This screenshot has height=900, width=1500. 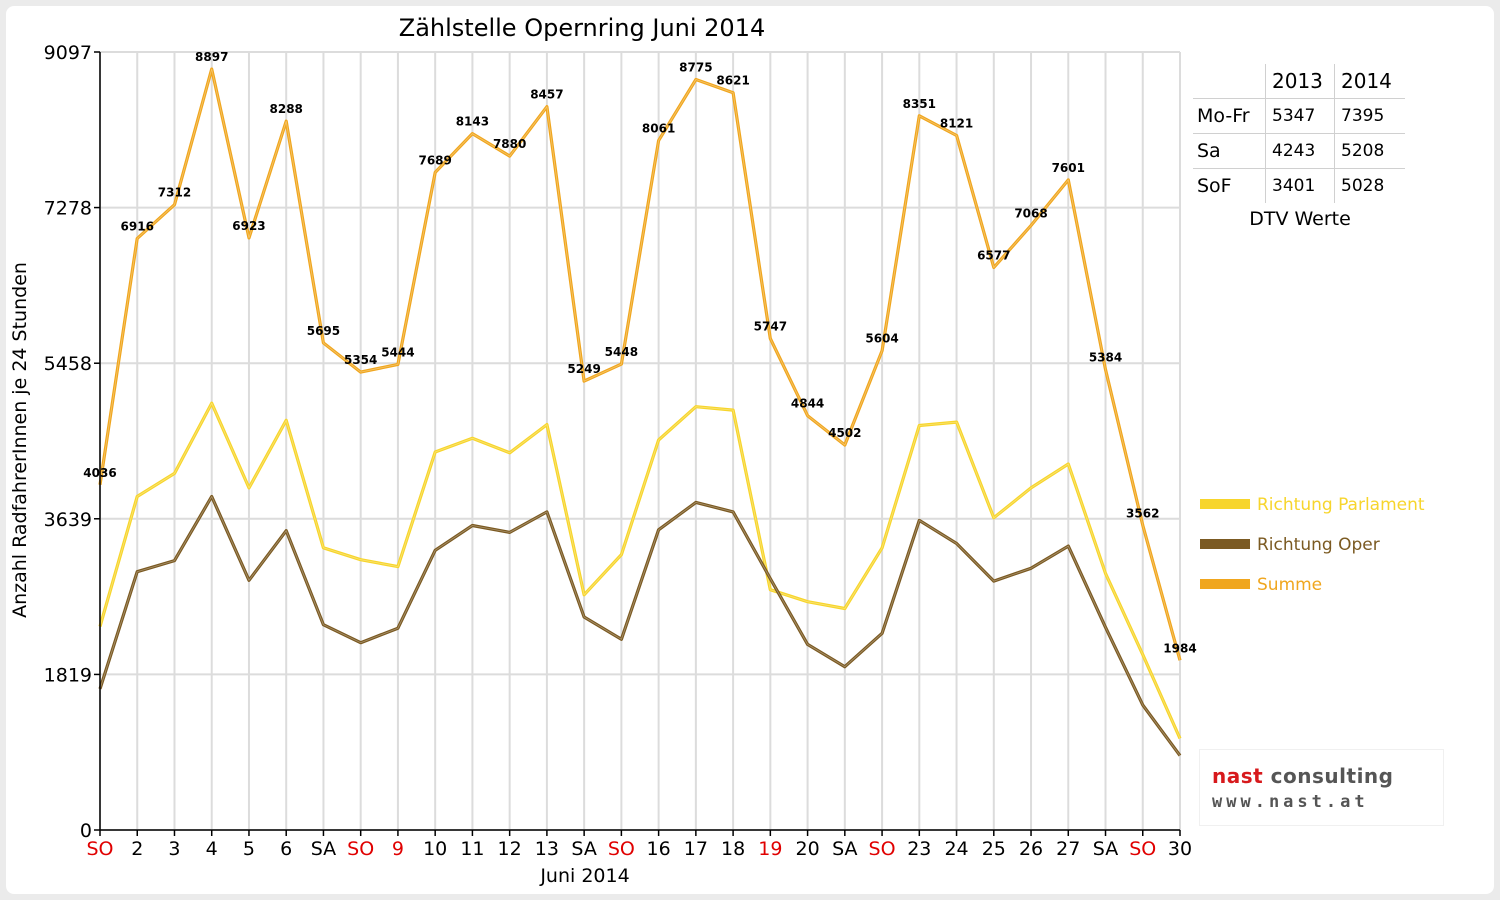 What do you see at coordinates (1289, 585) in the screenshot?
I see `legend-label: Summe` at bounding box center [1289, 585].